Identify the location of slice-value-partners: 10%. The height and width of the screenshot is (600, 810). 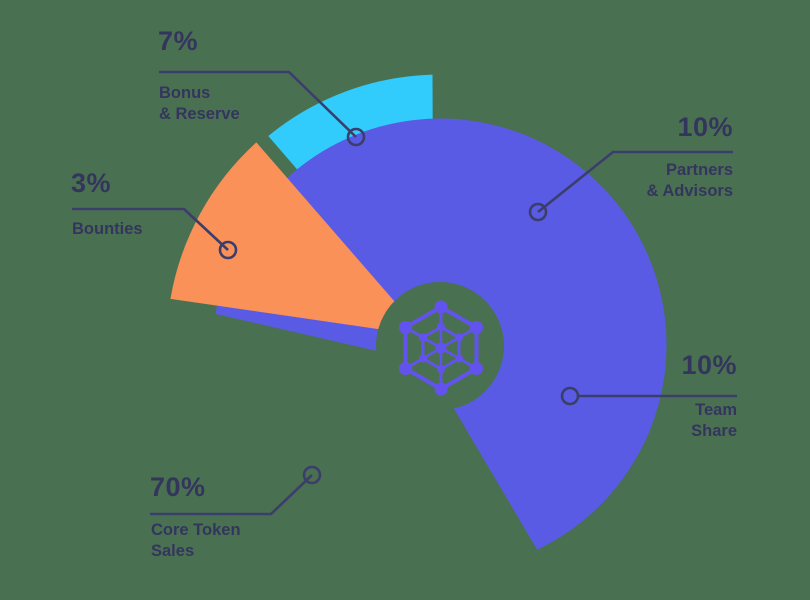
(705, 127).